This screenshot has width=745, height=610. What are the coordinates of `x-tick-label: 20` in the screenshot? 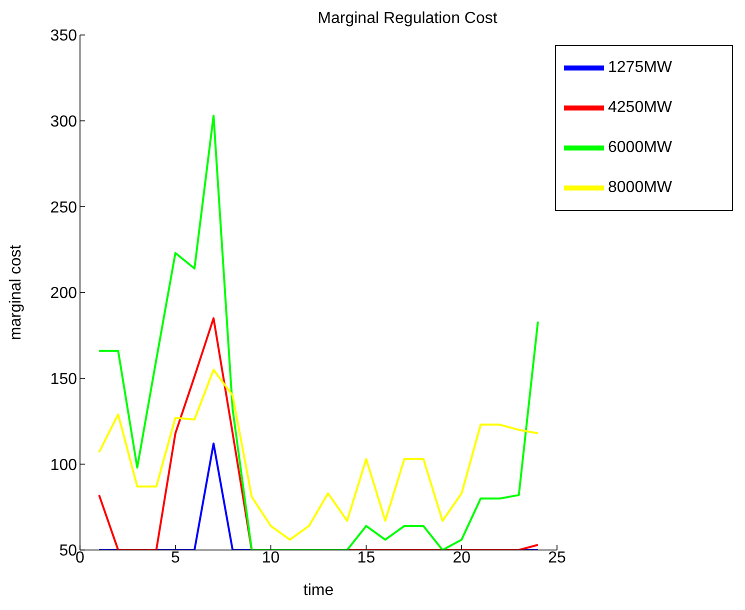 It's located at (461, 557).